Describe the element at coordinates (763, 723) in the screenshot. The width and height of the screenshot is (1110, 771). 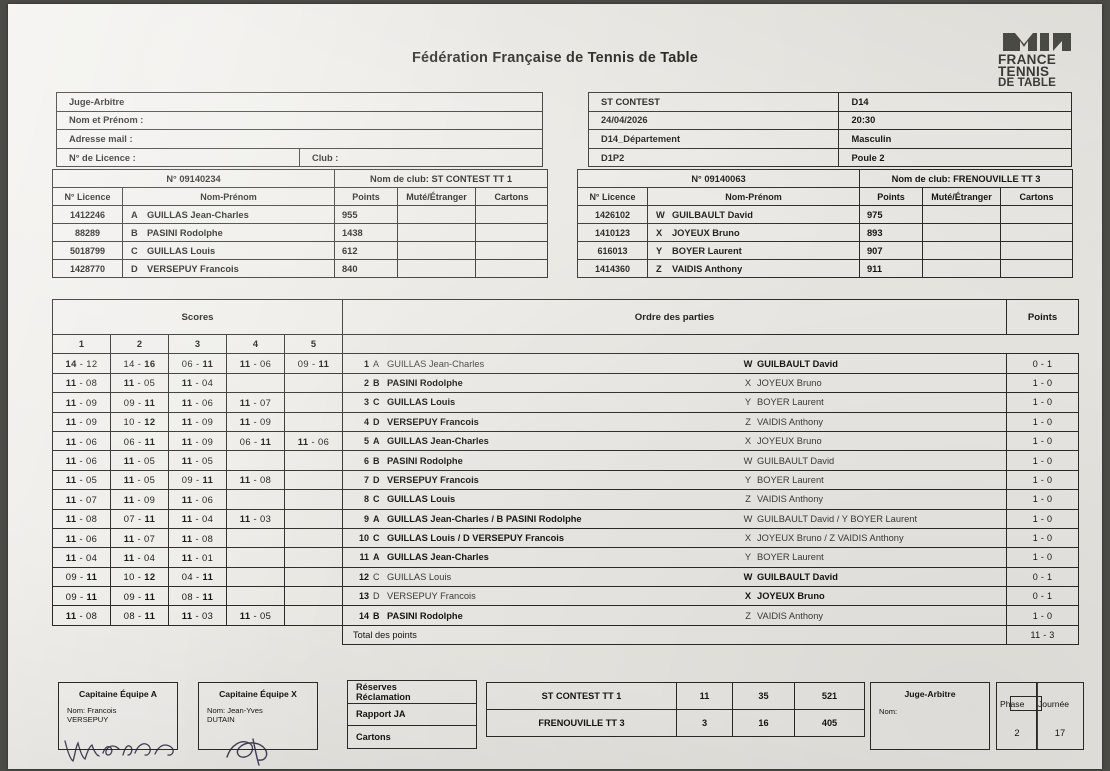
I see `summary-sets-won: 16` at that location.